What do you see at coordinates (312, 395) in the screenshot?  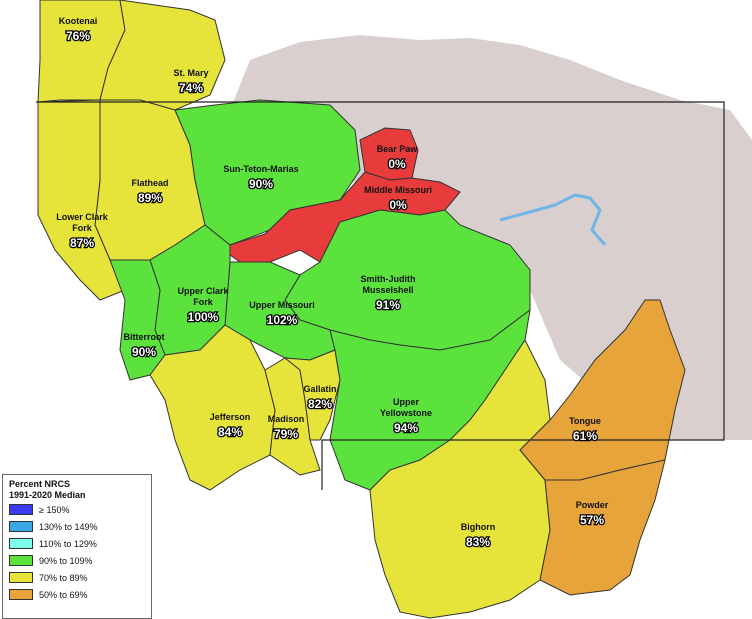 I see `basin-gallatin` at bounding box center [312, 395].